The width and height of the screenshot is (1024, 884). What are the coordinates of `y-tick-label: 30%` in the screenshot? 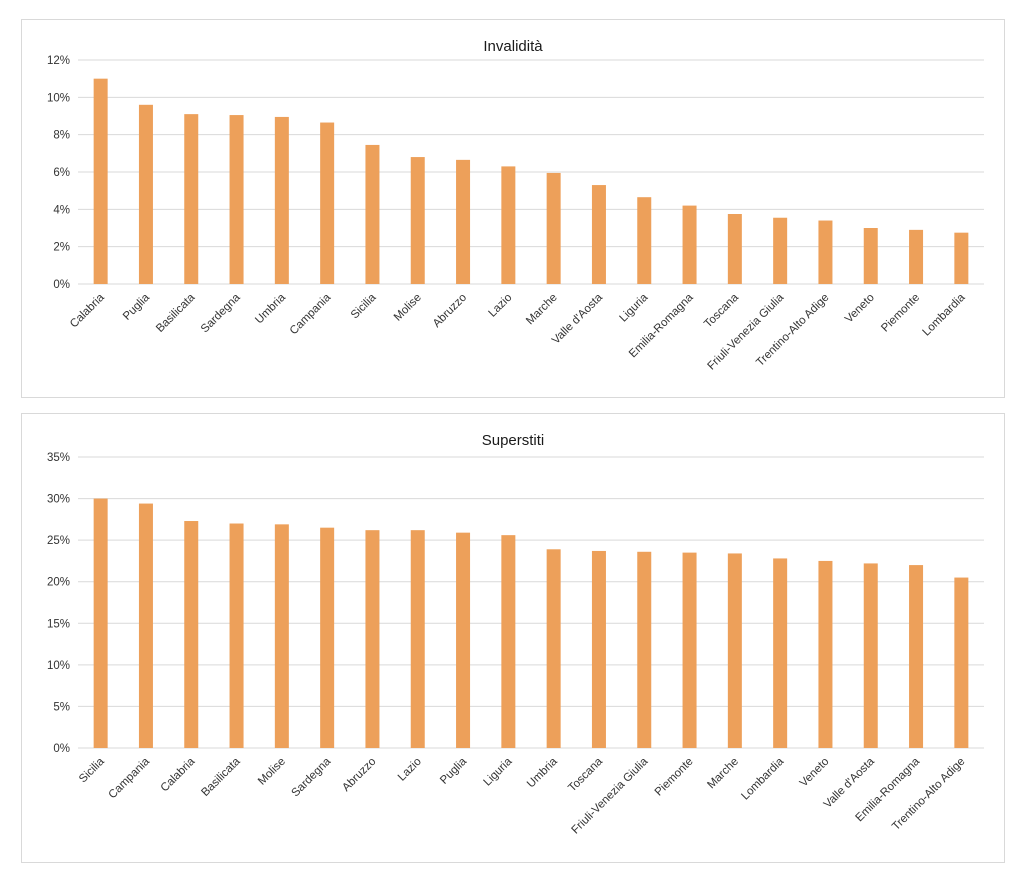 It's located at (58, 500).